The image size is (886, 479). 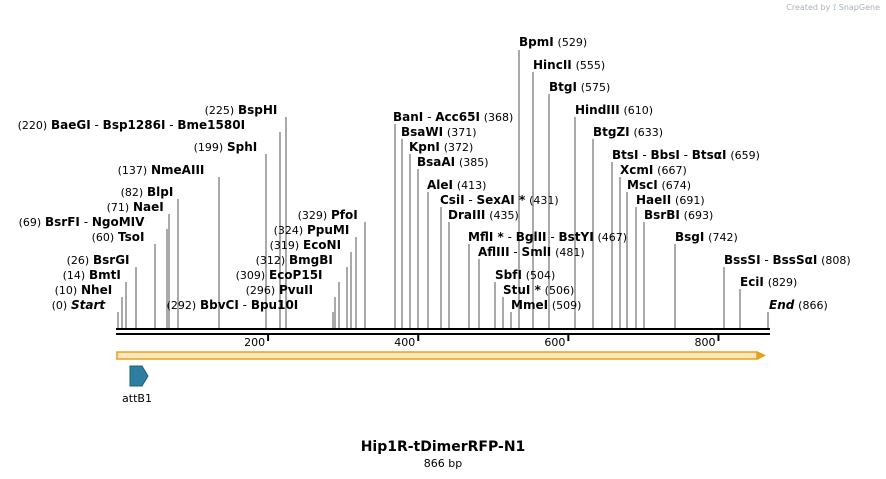 What do you see at coordinates (834, 8) in the screenshot?
I see `snapgene-logo-icon: ⟟` at bounding box center [834, 8].